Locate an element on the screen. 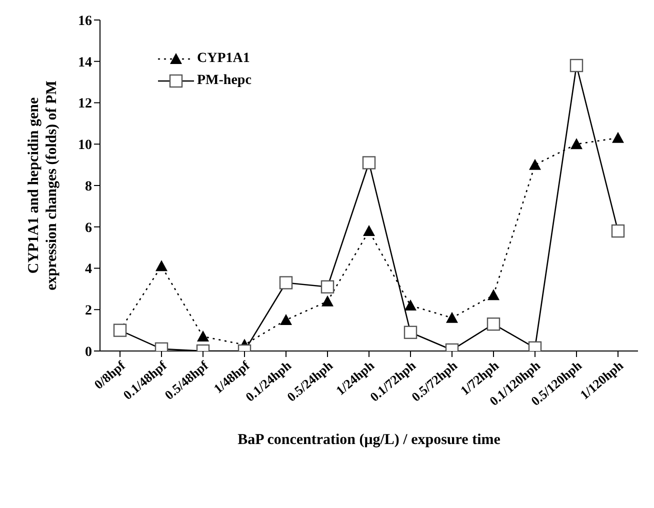  y-tick-label: 14 is located at coordinates (85, 62).